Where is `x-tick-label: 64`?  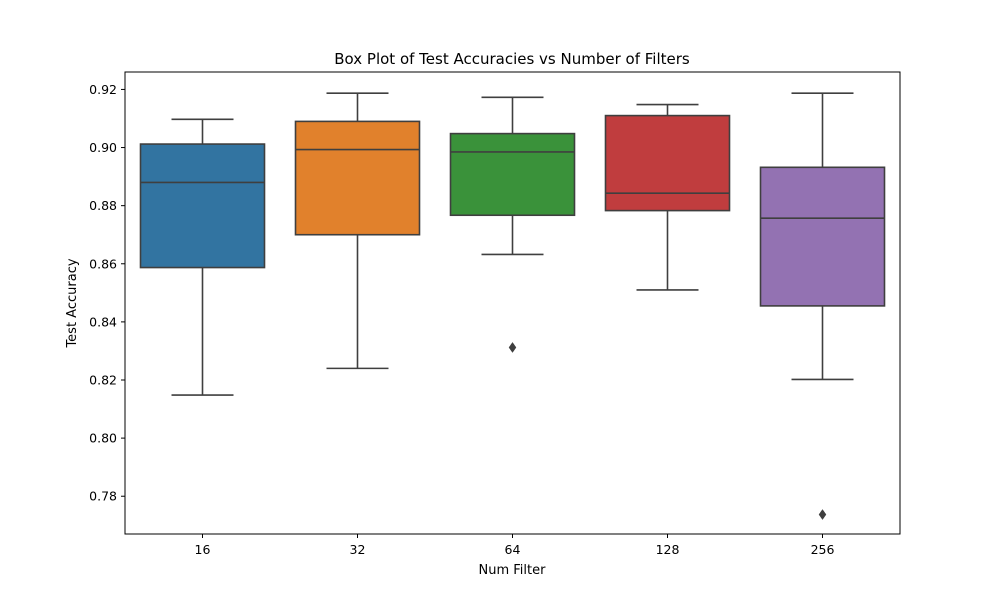 x-tick-label: 64 is located at coordinates (513, 549).